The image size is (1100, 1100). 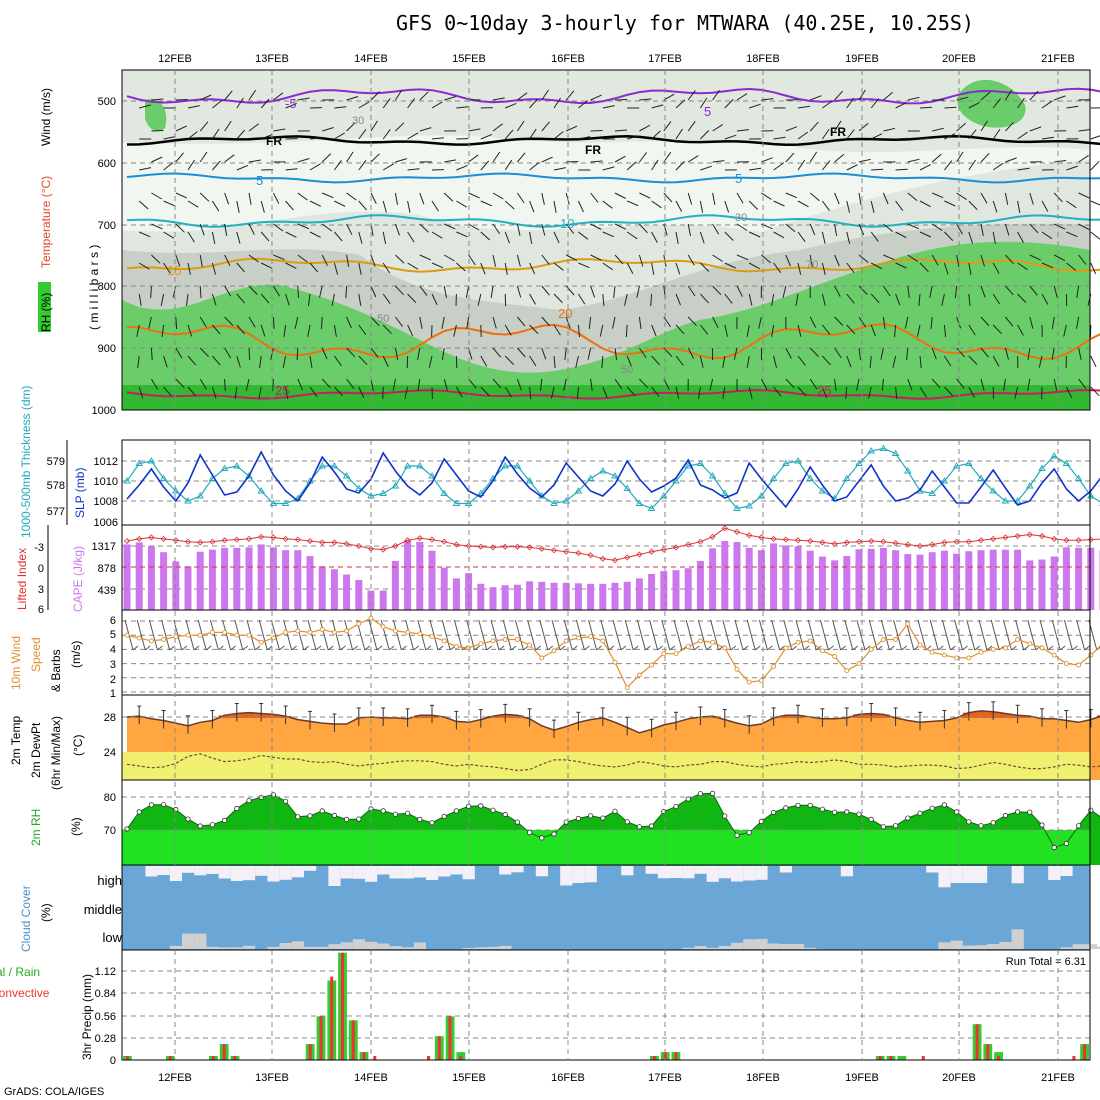 What do you see at coordinates (113, 665) in the screenshot?
I see `wind-tick: 3` at bounding box center [113, 665].